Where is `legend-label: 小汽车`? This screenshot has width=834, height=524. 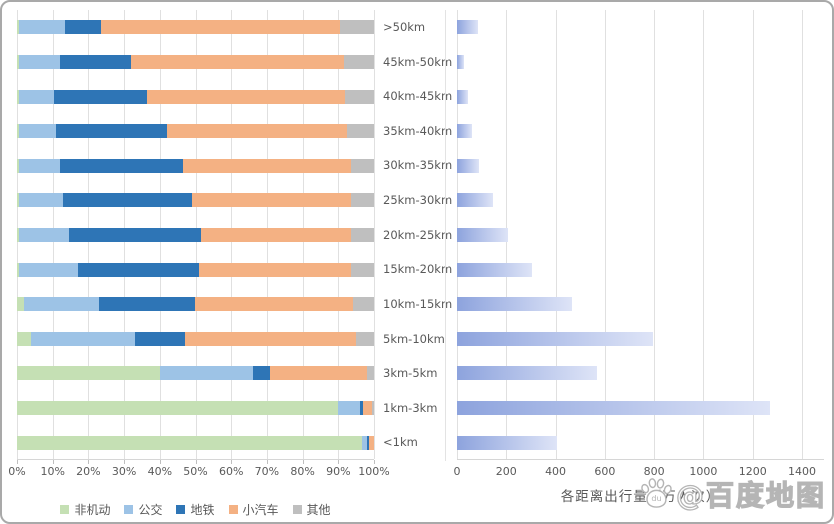
legend-label: 小汽车 is located at coordinates (260, 509).